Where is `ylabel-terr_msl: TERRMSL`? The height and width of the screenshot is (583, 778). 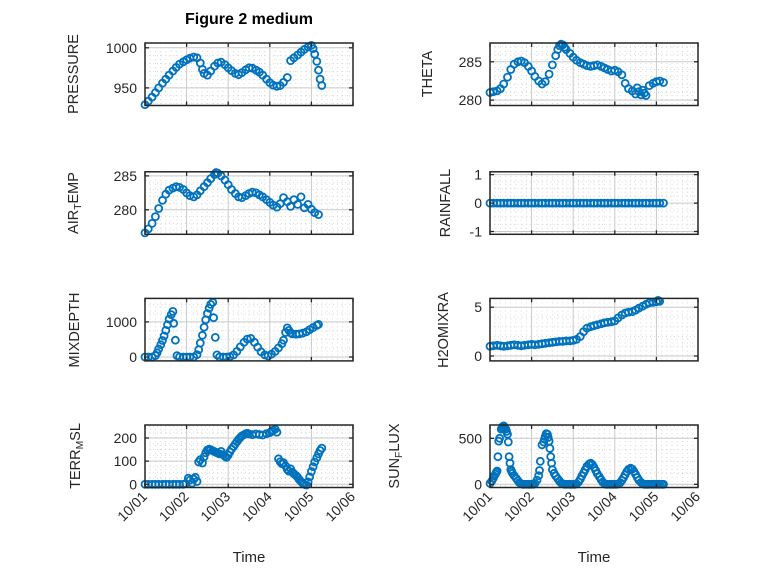 ylabel-terr_msl: TERRMSL is located at coordinates (77, 456).